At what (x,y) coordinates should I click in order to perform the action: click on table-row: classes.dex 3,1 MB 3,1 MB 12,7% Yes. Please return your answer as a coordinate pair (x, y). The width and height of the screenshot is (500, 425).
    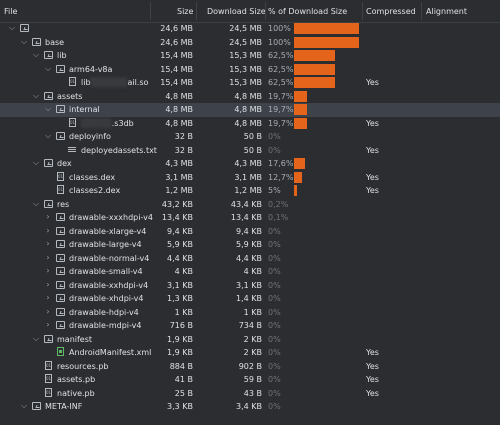
    Looking at the image, I should click on (250, 178).